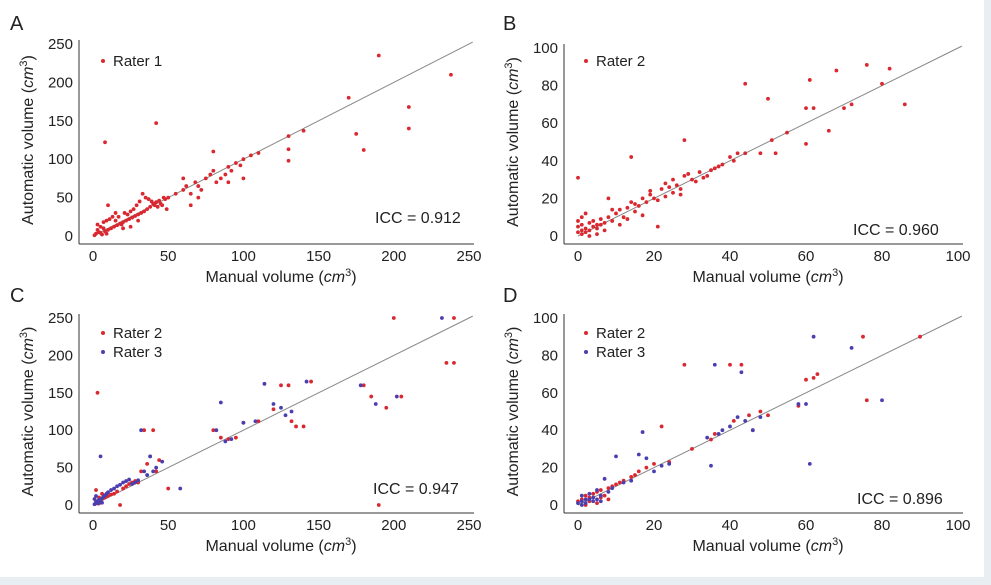 Image resolution: width=991 pixels, height=585 pixels. What do you see at coordinates (730, 256) in the screenshot?
I see `x-tick-label: 40` at bounding box center [730, 256].